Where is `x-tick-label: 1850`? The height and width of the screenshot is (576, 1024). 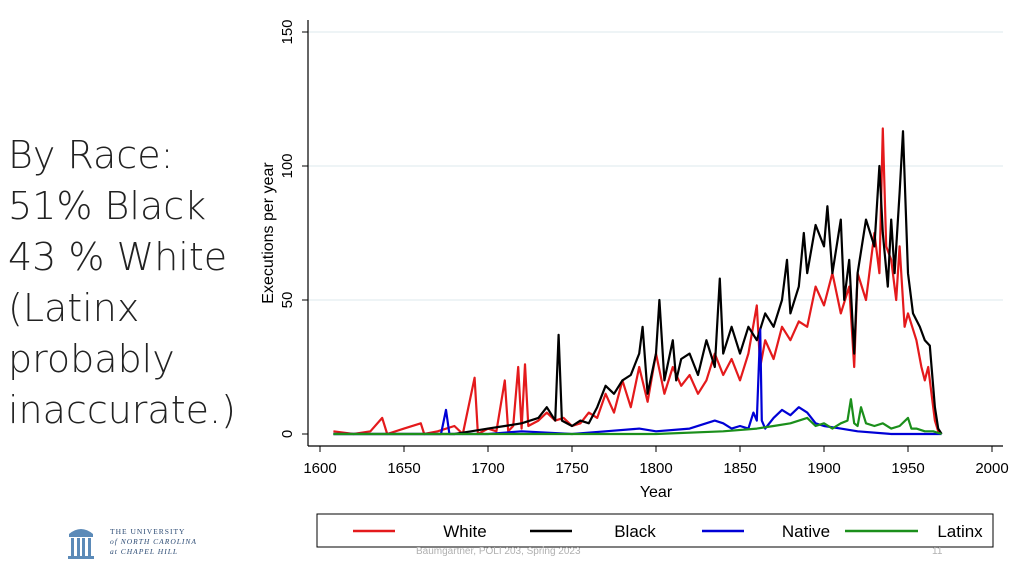
x-tick-label: 1850 is located at coordinates (739, 468).